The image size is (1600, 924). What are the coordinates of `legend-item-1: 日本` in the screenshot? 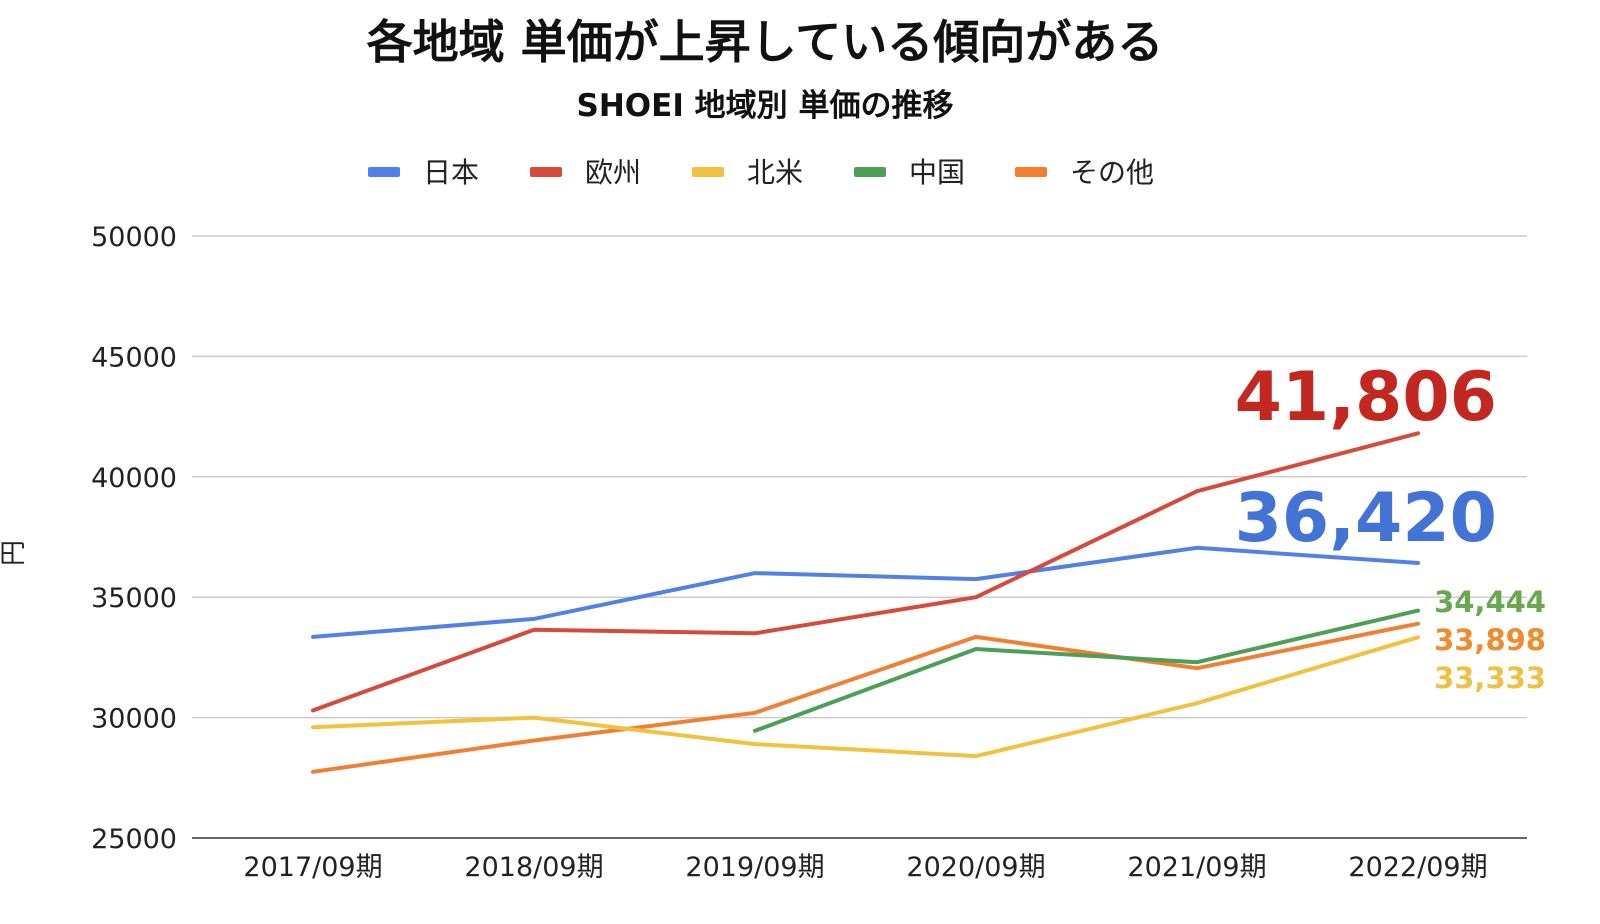 It's located at (423, 172).